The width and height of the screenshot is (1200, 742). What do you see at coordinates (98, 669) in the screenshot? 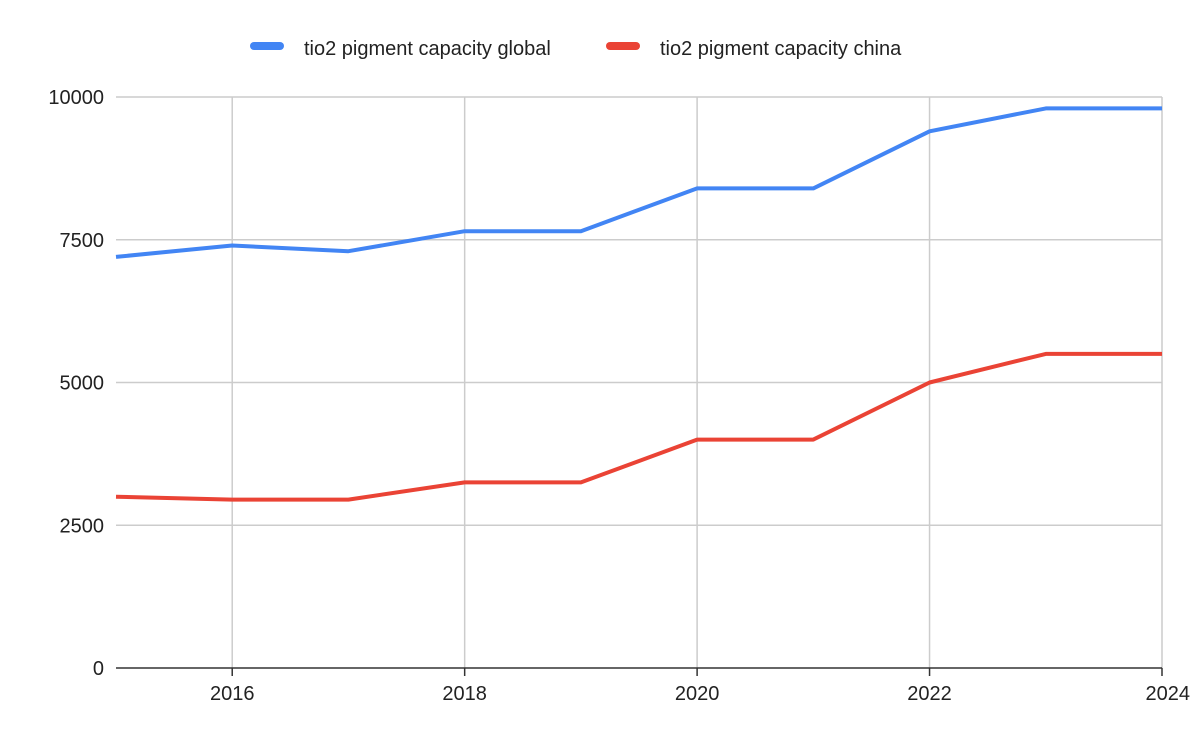
I see `y-tick-label-0: 0` at bounding box center [98, 669].